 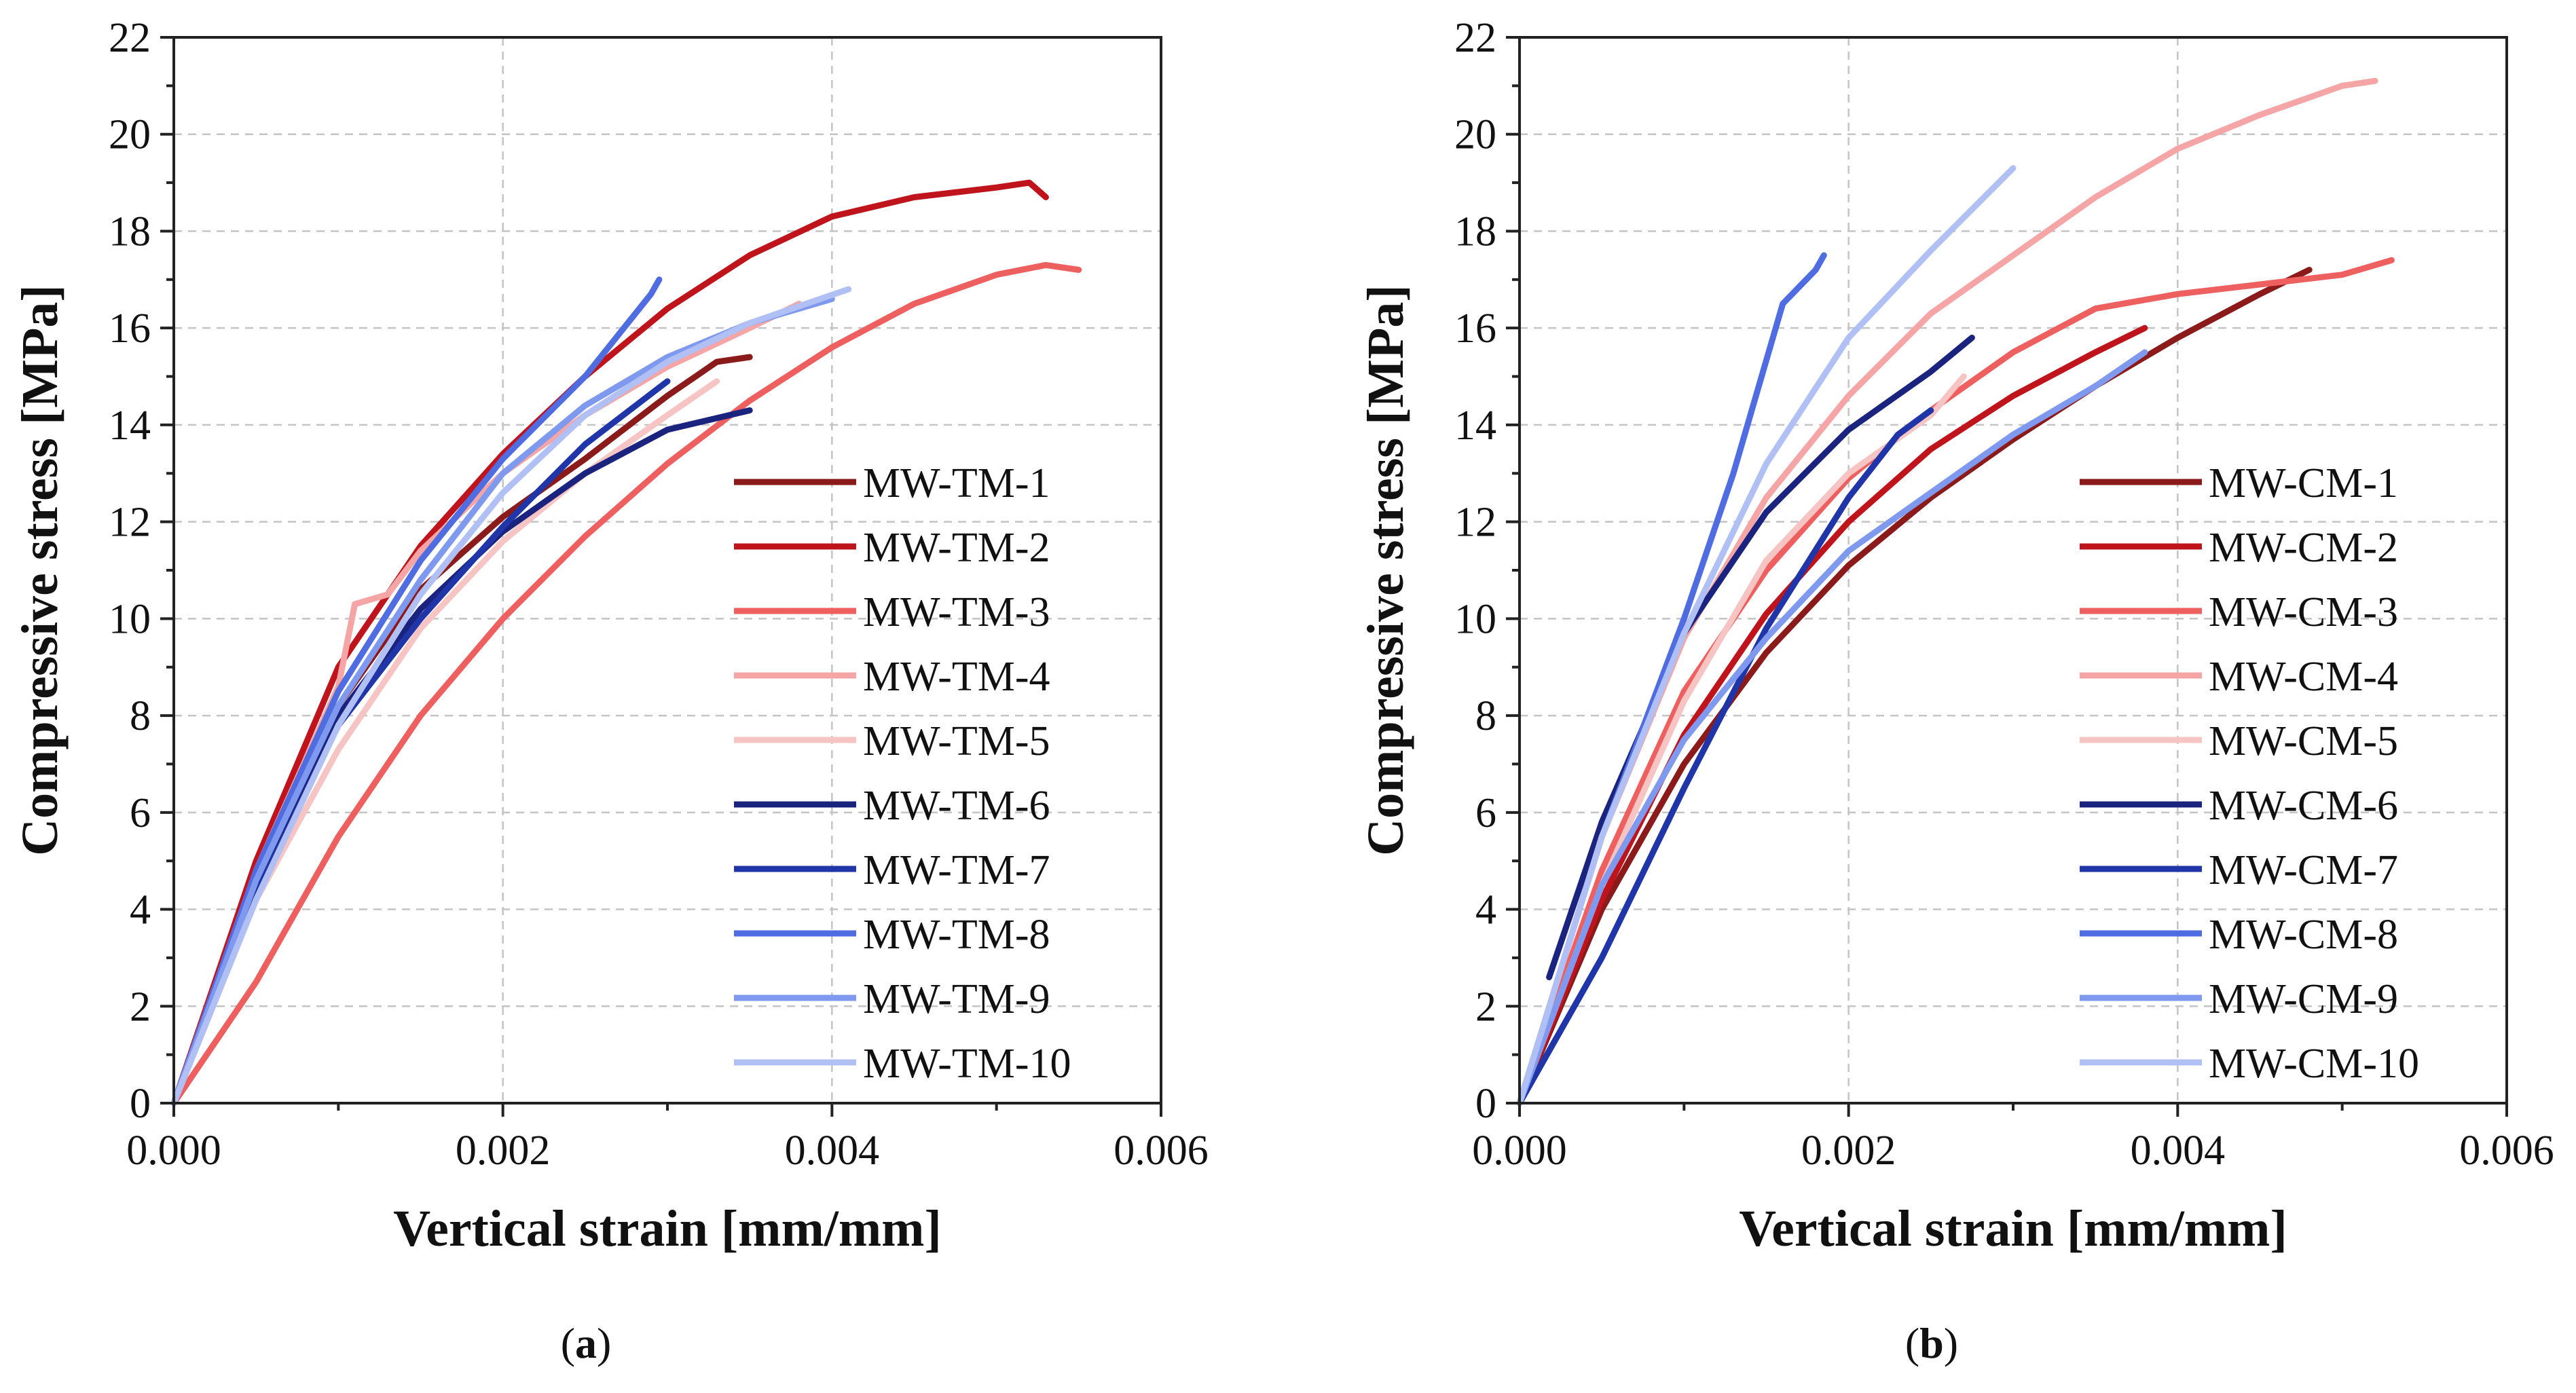 What do you see at coordinates (956, 870) in the screenshot?
I see `legend-label-mw-tm-7: MW-TM-7` at bounding box center [956, 870].